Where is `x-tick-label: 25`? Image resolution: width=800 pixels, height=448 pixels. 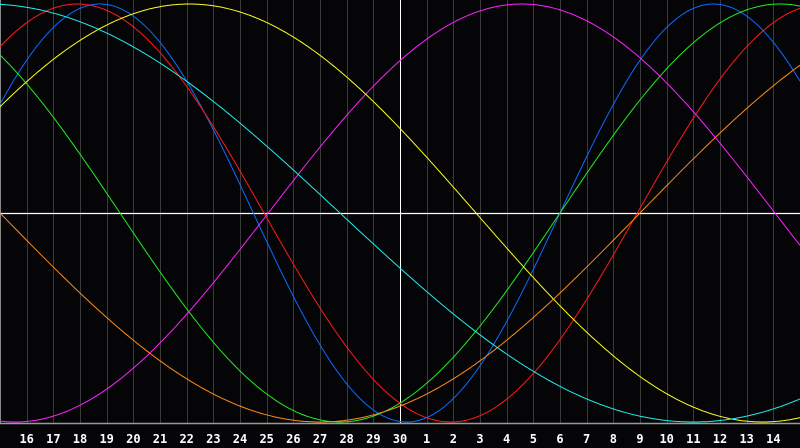
x-tick-label: 25 is located at coordinates (266, 439).